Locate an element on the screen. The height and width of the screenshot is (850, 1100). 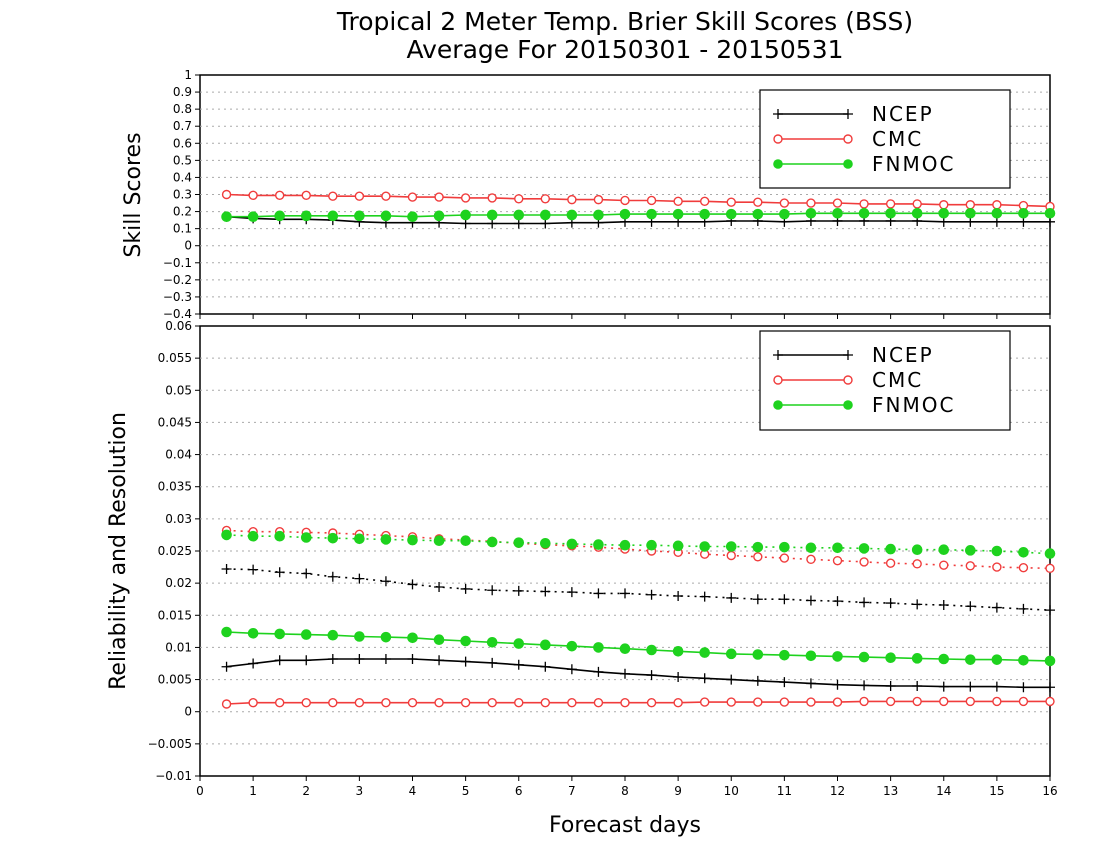
top-legend-marker is located at coordinates (848, 114).